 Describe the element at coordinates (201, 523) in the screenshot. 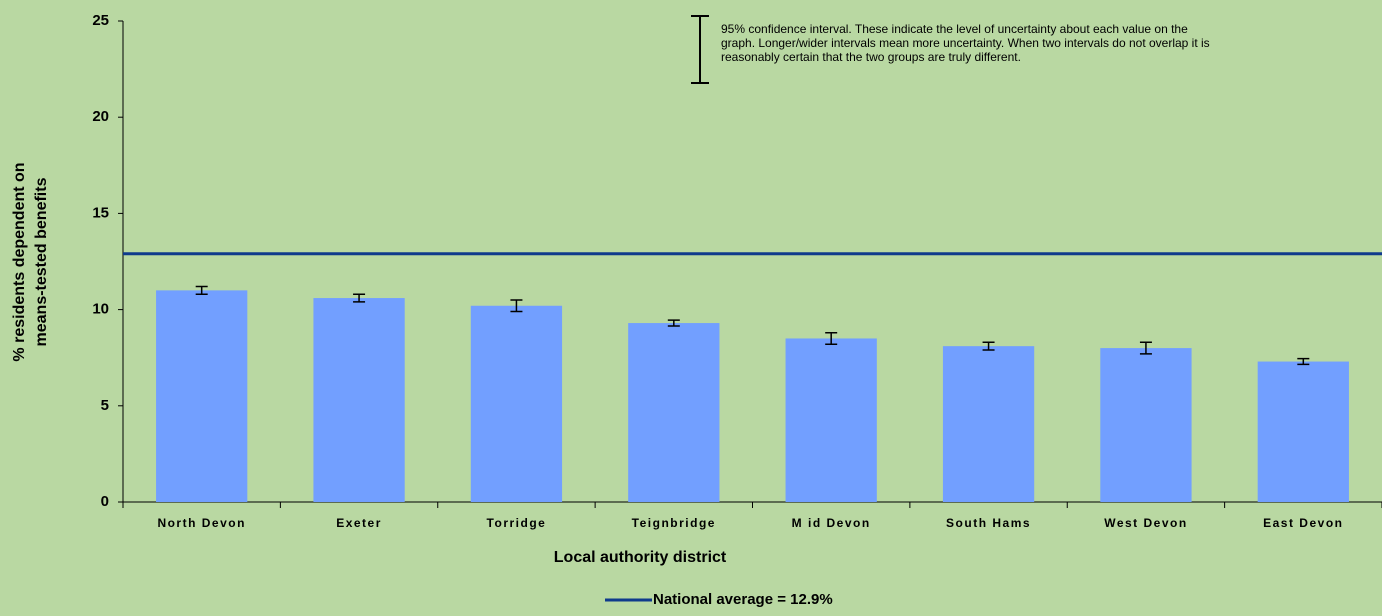

I see `x-tick-label: North Devon` at that location.